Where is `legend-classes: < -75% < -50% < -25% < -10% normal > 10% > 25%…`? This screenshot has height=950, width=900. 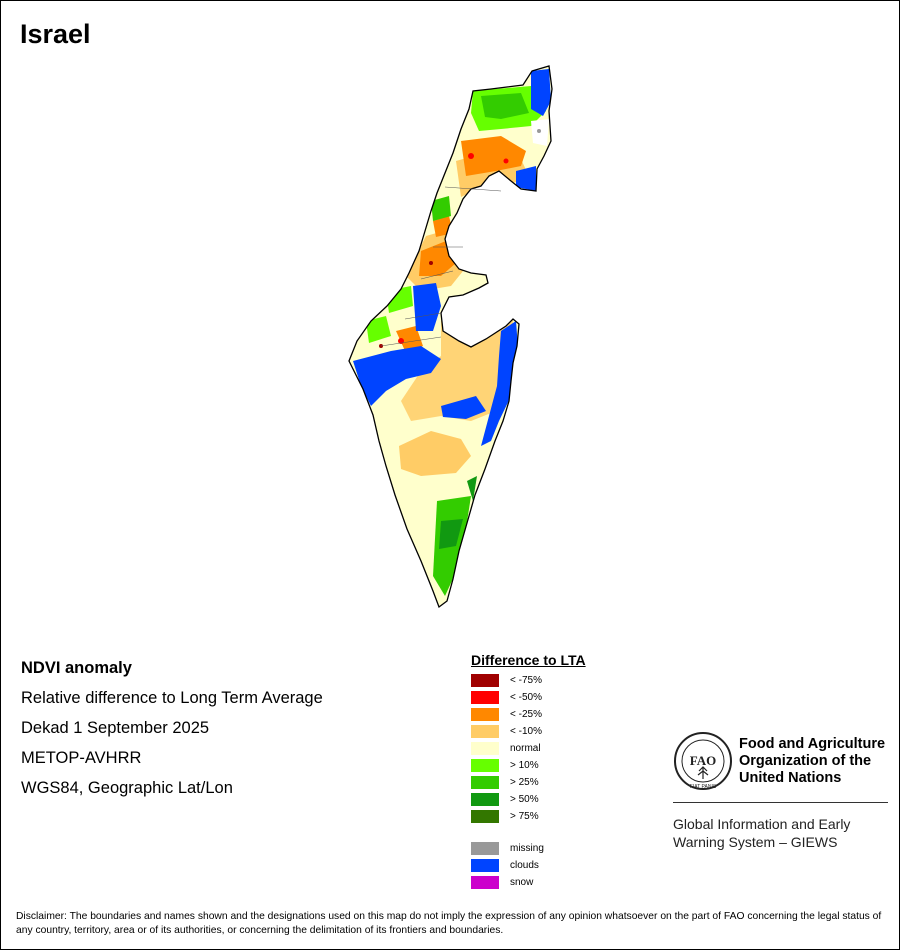 legend-classes: < -75% < -50% < -25% < -10% normal > 10% > 25%… is located at coordinates (571, 748).